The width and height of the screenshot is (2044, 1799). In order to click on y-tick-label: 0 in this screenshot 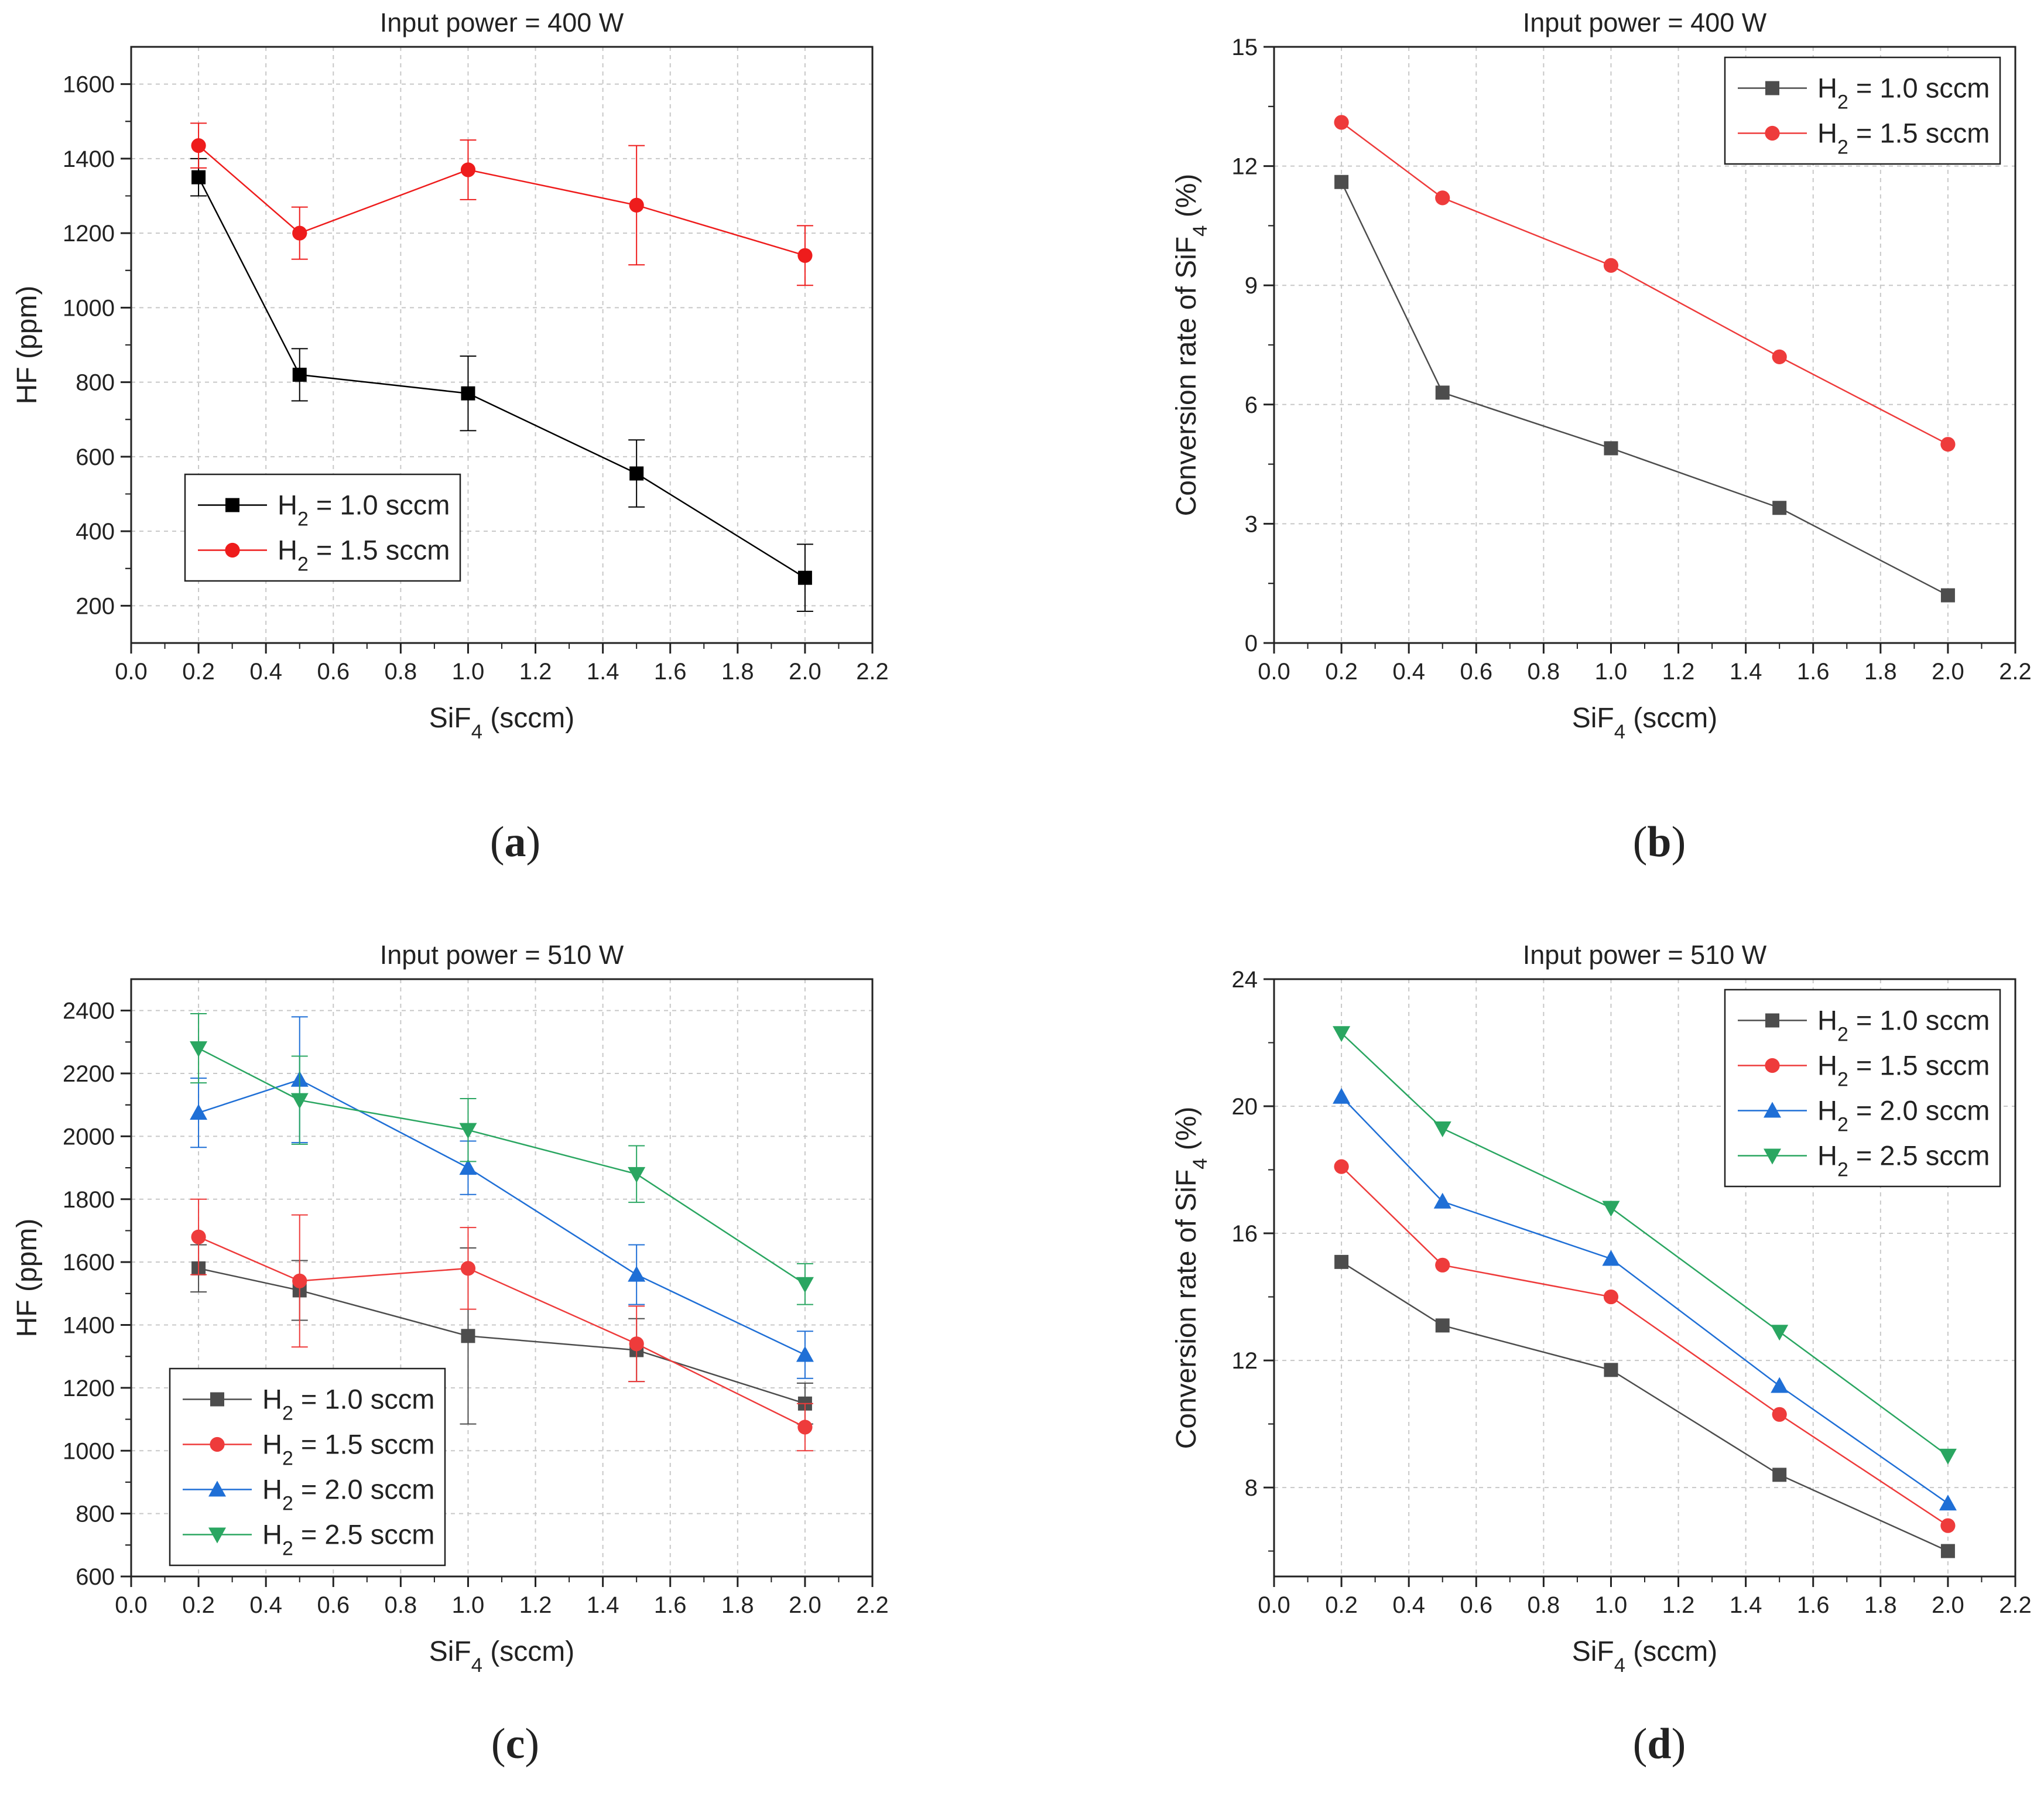, I will do `click(1251, 643)`.